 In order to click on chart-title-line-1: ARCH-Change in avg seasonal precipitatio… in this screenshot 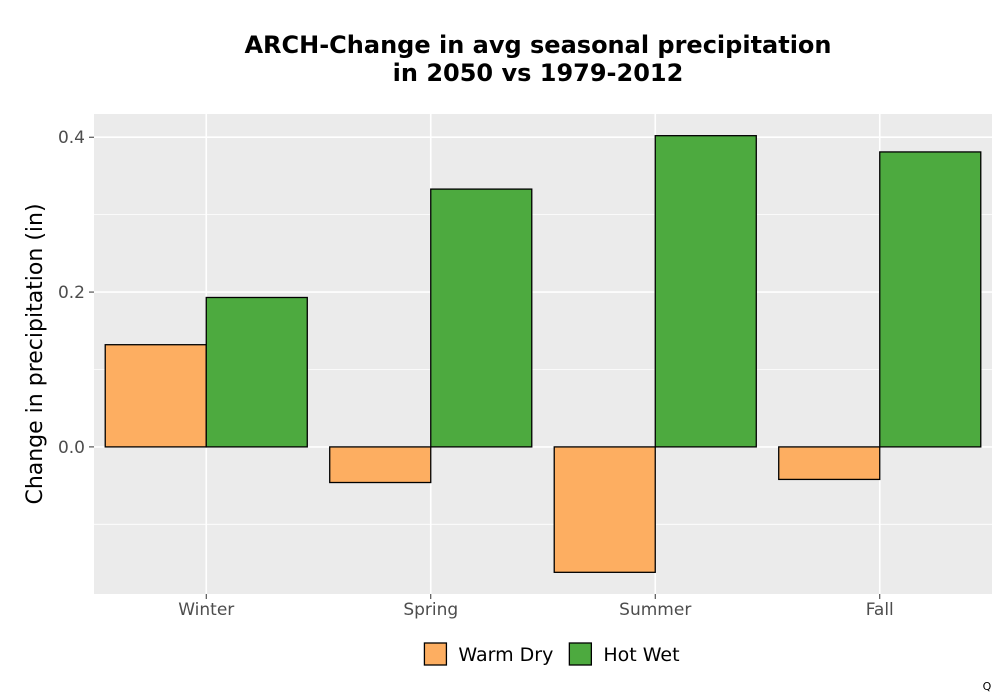, I will do `click(537, 45)`.